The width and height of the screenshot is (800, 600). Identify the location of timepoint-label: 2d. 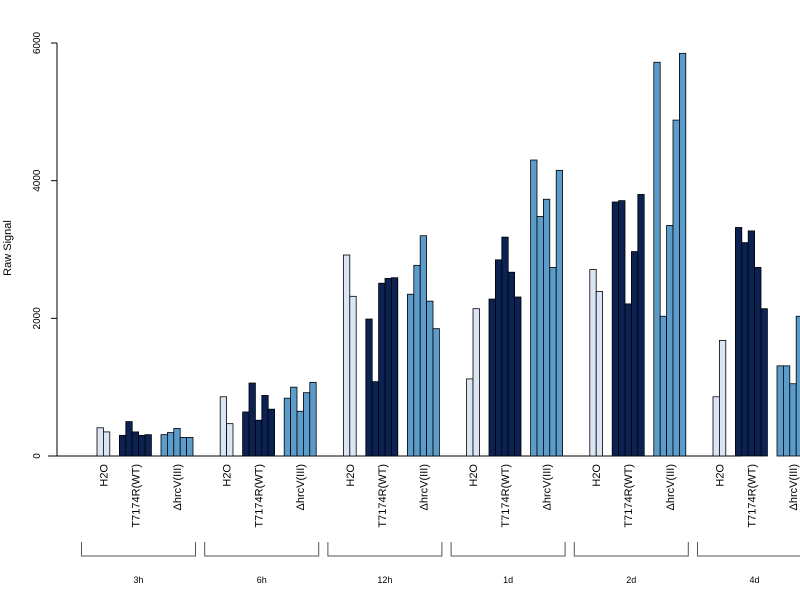
(631, 580).